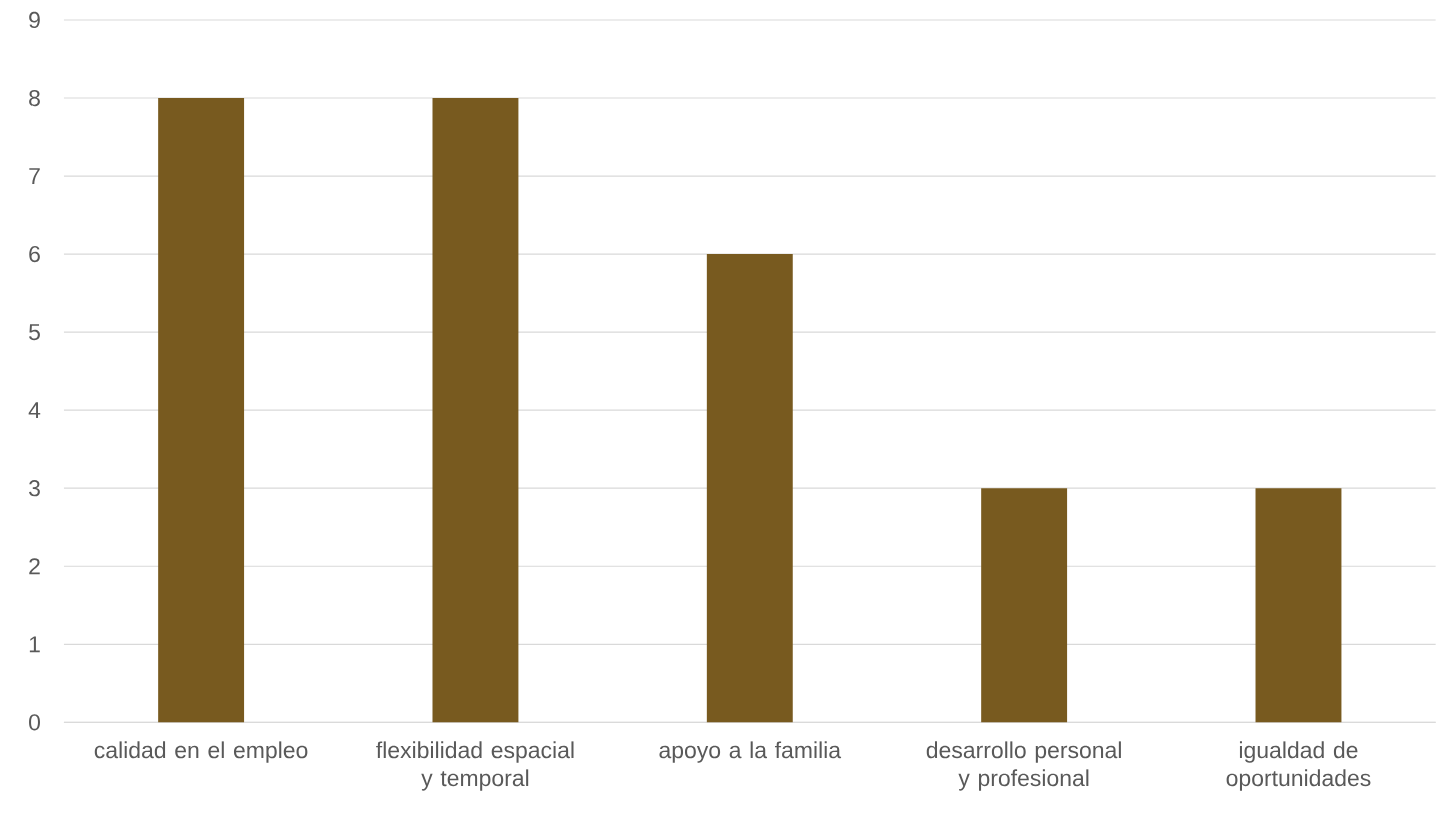 The height and width of the screenshot is (823, 1437). What do you see at coordinates (34, 566) in the screenshot?
I see `y-tick-label: 2` at bounding box center [34, 566].